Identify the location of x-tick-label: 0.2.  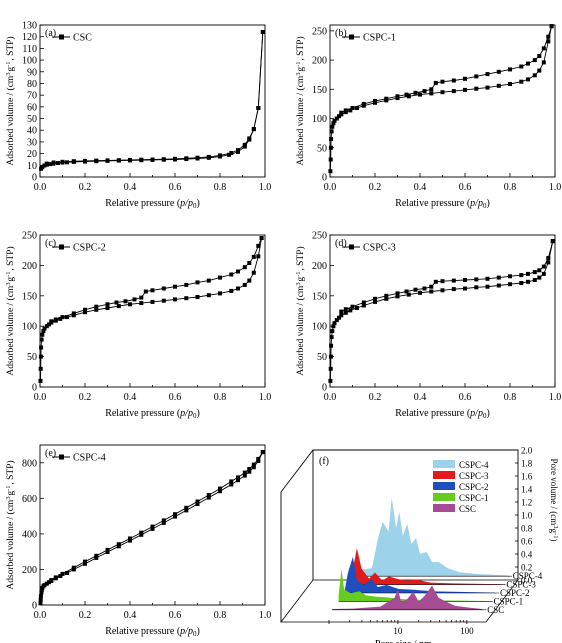
(375, 397).